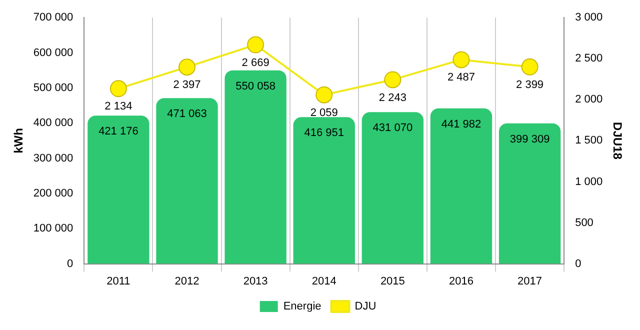  Describe the element at coordinates (530, 84) in the screenshot. I see `data-label: 2 399` at that location.